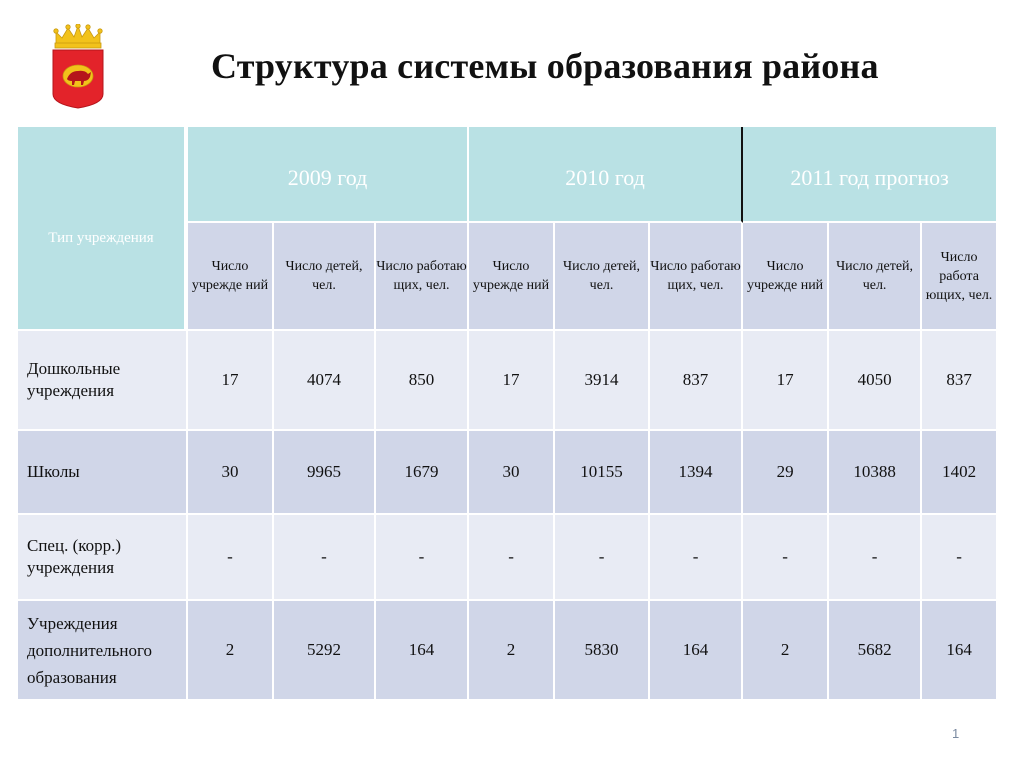 This screenshot has width=1024, height=768. What do you see at coordinates (103, 473) in the screenshot?
I see `row-label: Школы` at bounding box center [103, 473].